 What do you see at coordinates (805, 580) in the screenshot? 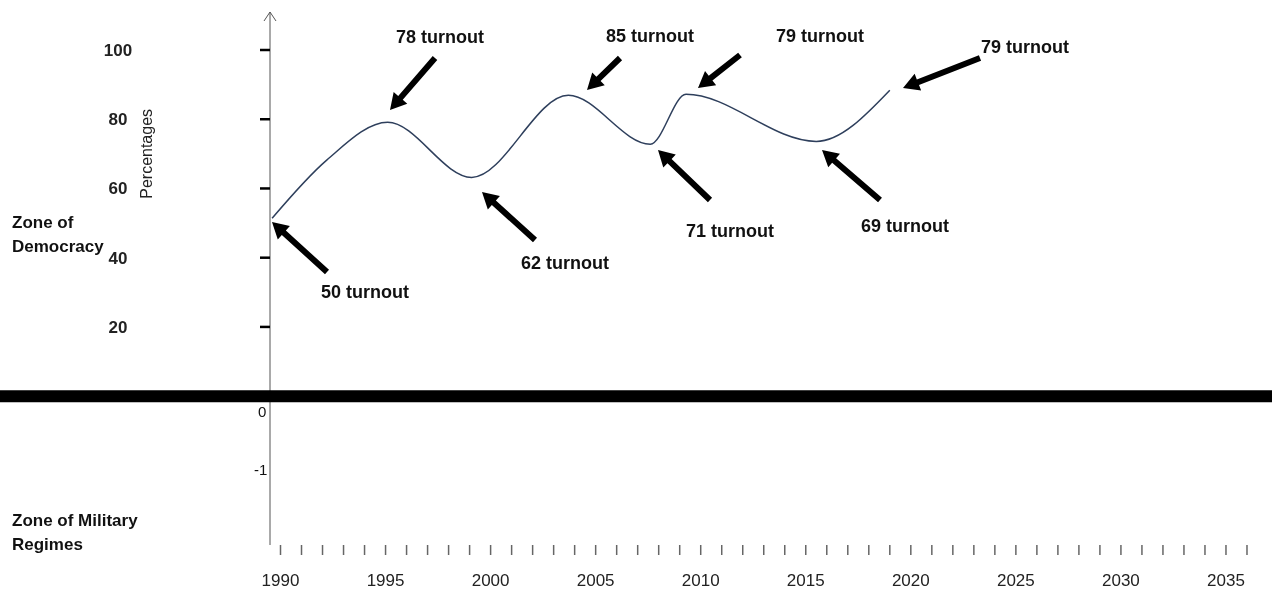
I see `x-tick-label: 2015` at bounding box center [805, 580].